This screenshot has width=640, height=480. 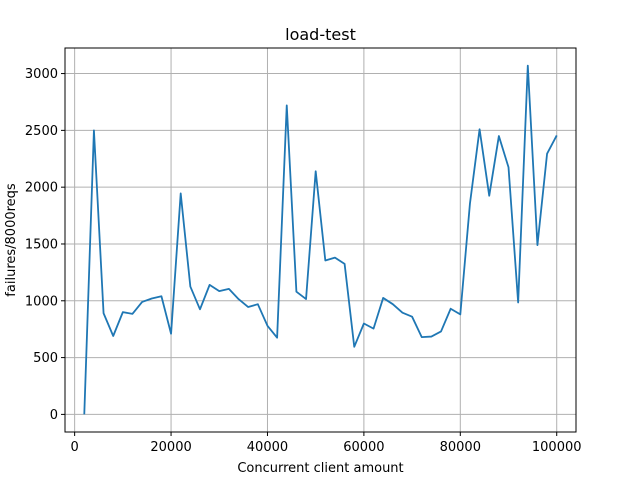 I want to click on y-tick-label: 2000, so click(x=41, y=188).